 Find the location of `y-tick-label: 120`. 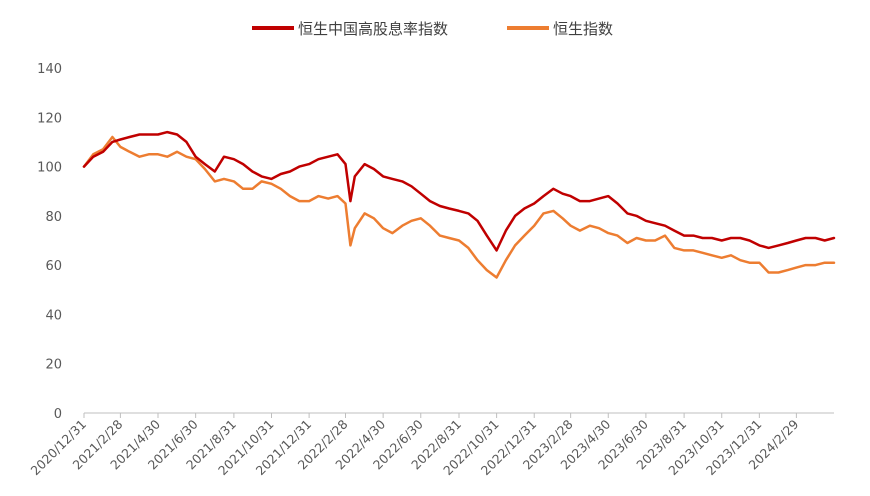

y-tick-label: 120 is located at coordinates (49, 118).